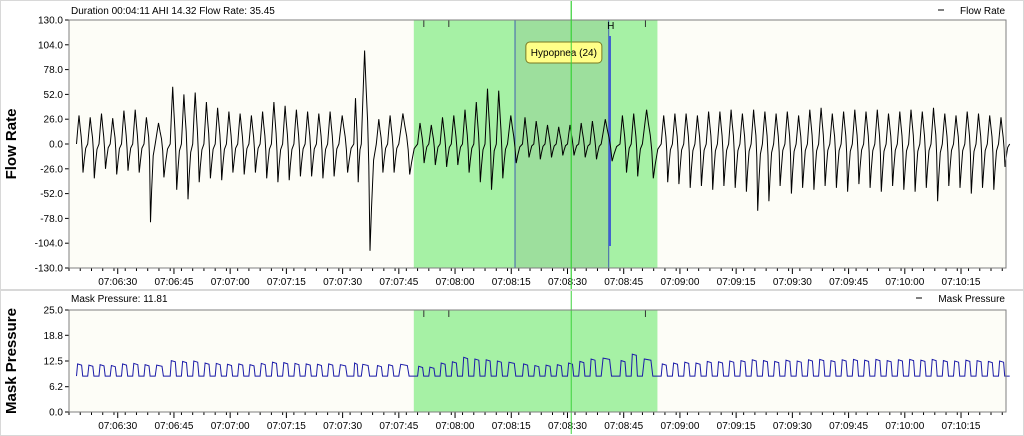 This screenshot has width=1024, height=436. I want to click on y-tick-label: 52.0, so click(54, 95).